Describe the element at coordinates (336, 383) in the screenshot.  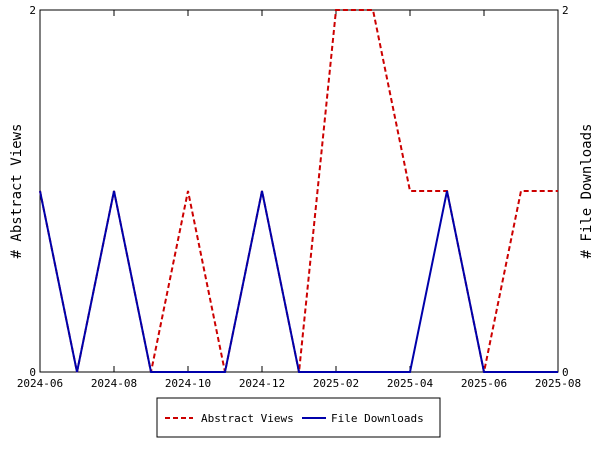
I see `x-tick-label: 2025-02` at that location.